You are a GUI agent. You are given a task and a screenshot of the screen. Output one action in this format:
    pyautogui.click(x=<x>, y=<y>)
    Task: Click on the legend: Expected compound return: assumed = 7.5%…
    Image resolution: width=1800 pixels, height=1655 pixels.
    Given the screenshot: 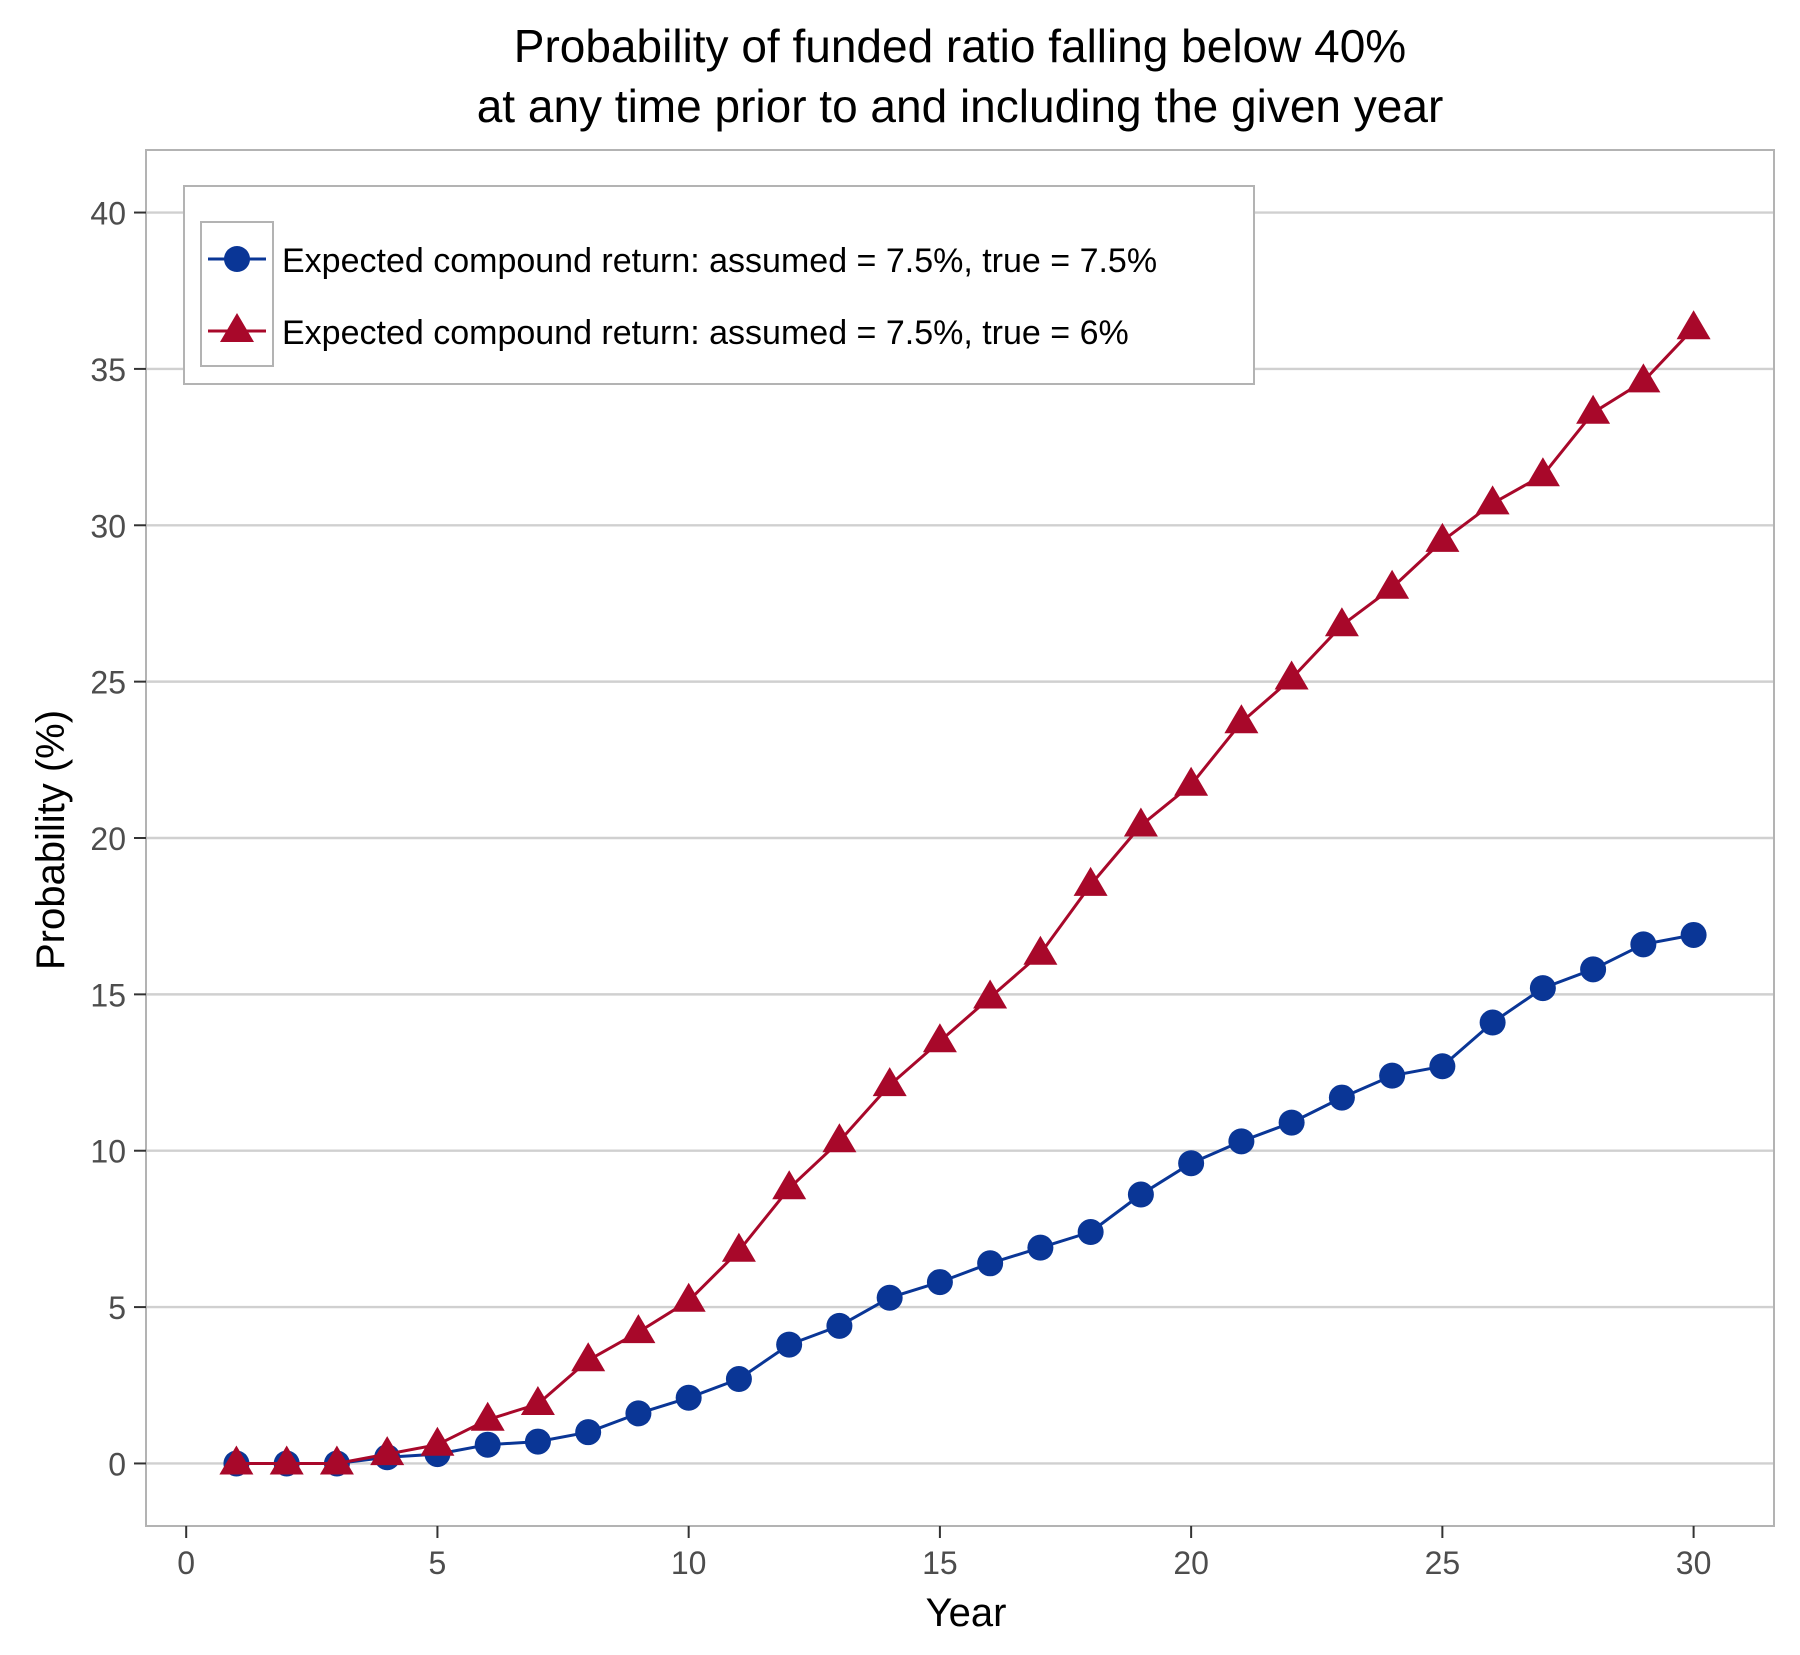 What is the action you would take?
    pyautogui.click(x=719, y=285)
    